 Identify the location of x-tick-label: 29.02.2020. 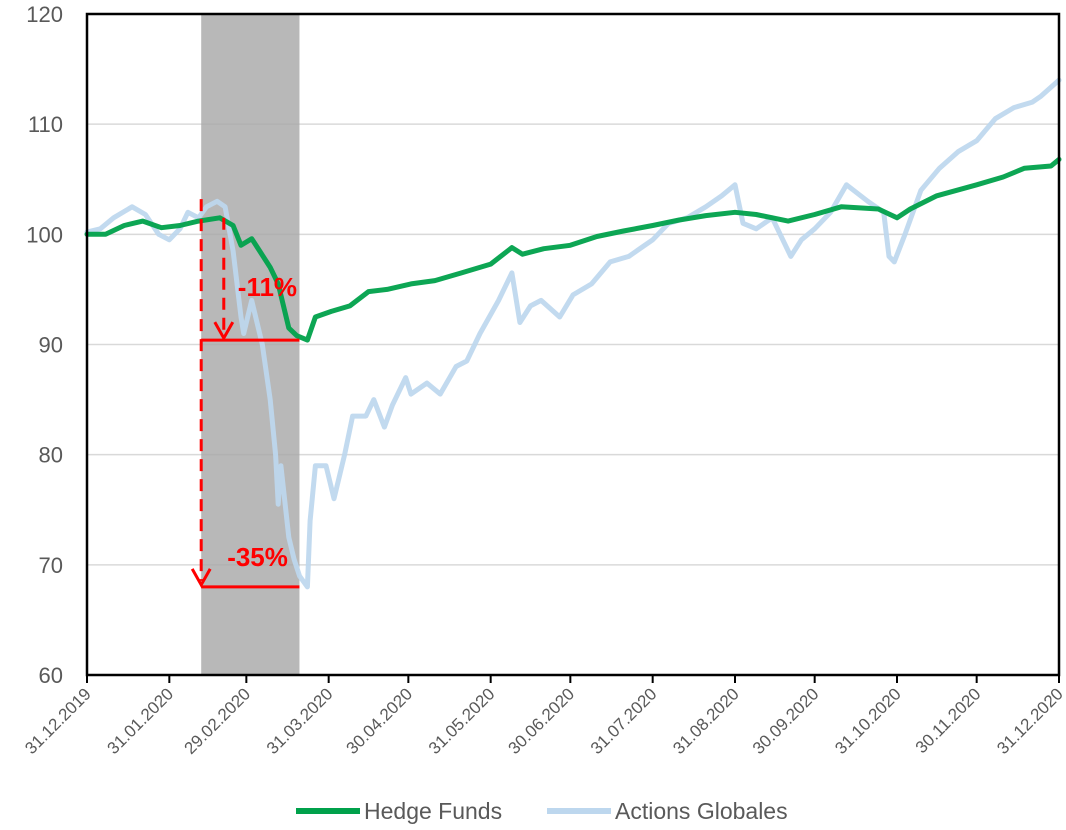
(218, 721).